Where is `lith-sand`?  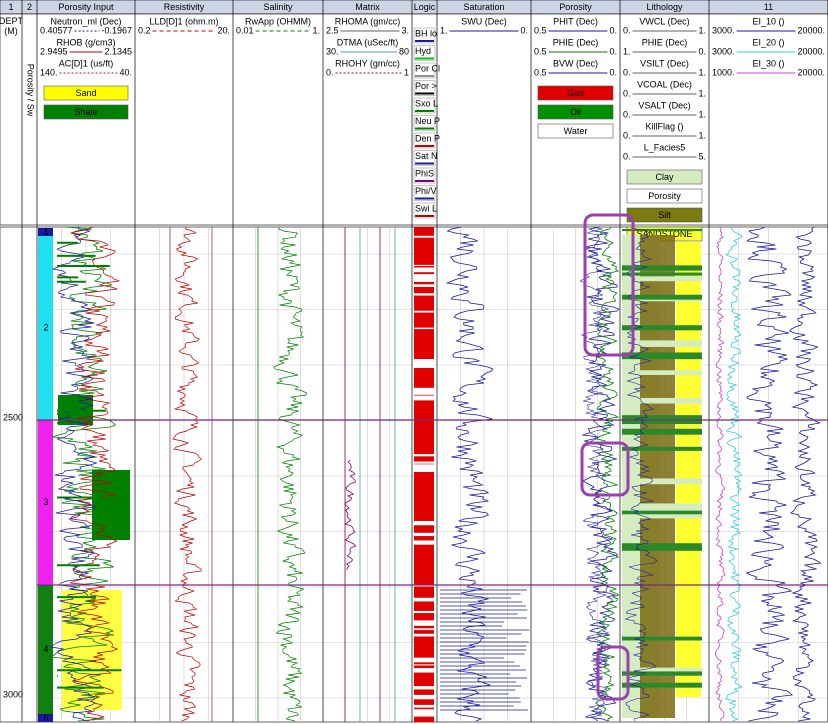
lith-sand is located at coordinates (688, 469).